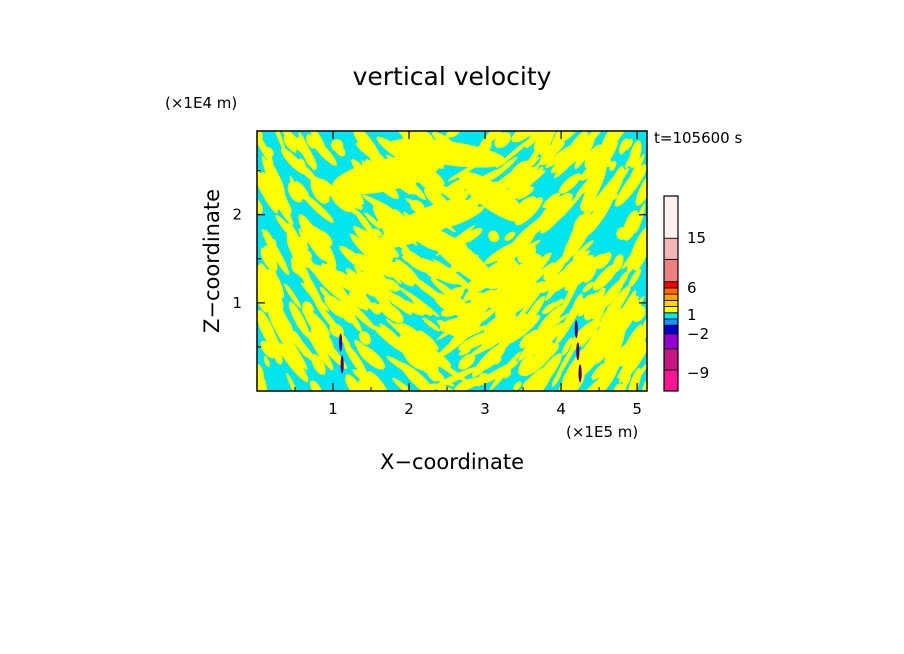 The height and width of the screenshot is (654, 904). What do you see at coordinates (409, 409) in the screenshot?
I see `x-tick-label: 2` at bounding box center [409, 409].